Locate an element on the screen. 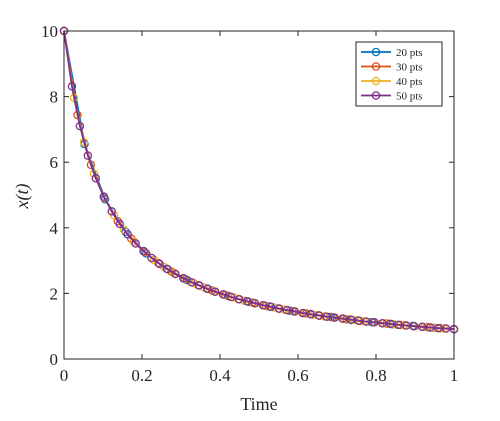 Image resolution: width=500 pixels, height=421 pixels. y-tick-label: 6 is located at coordinates (54, 162).